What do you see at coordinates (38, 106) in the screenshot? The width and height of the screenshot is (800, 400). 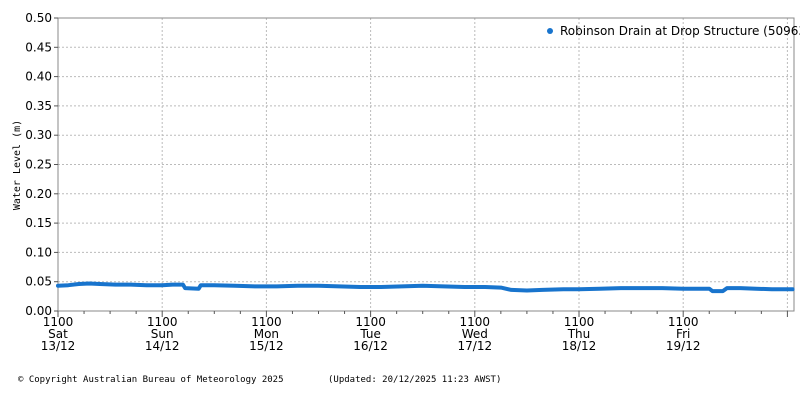 I see `y-tick-label: 0.35` at bounding box center [38, 106].